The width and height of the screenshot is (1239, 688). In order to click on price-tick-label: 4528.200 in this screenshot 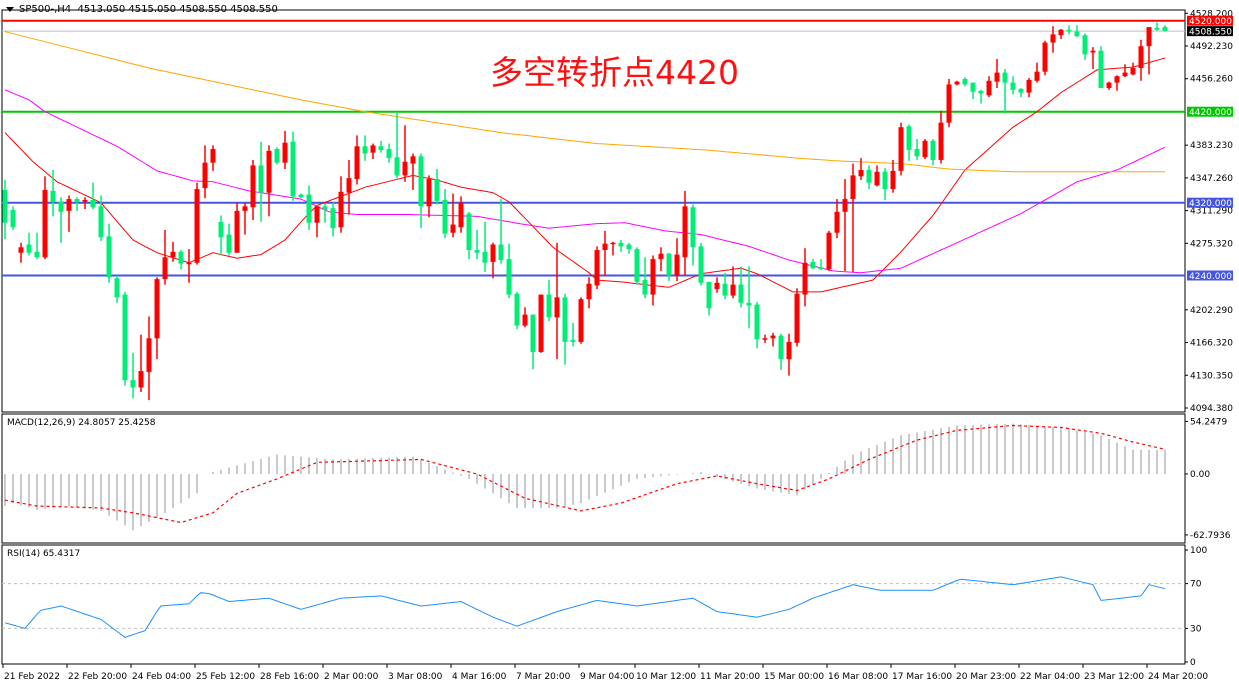, I will do `click(1211, 14)`.